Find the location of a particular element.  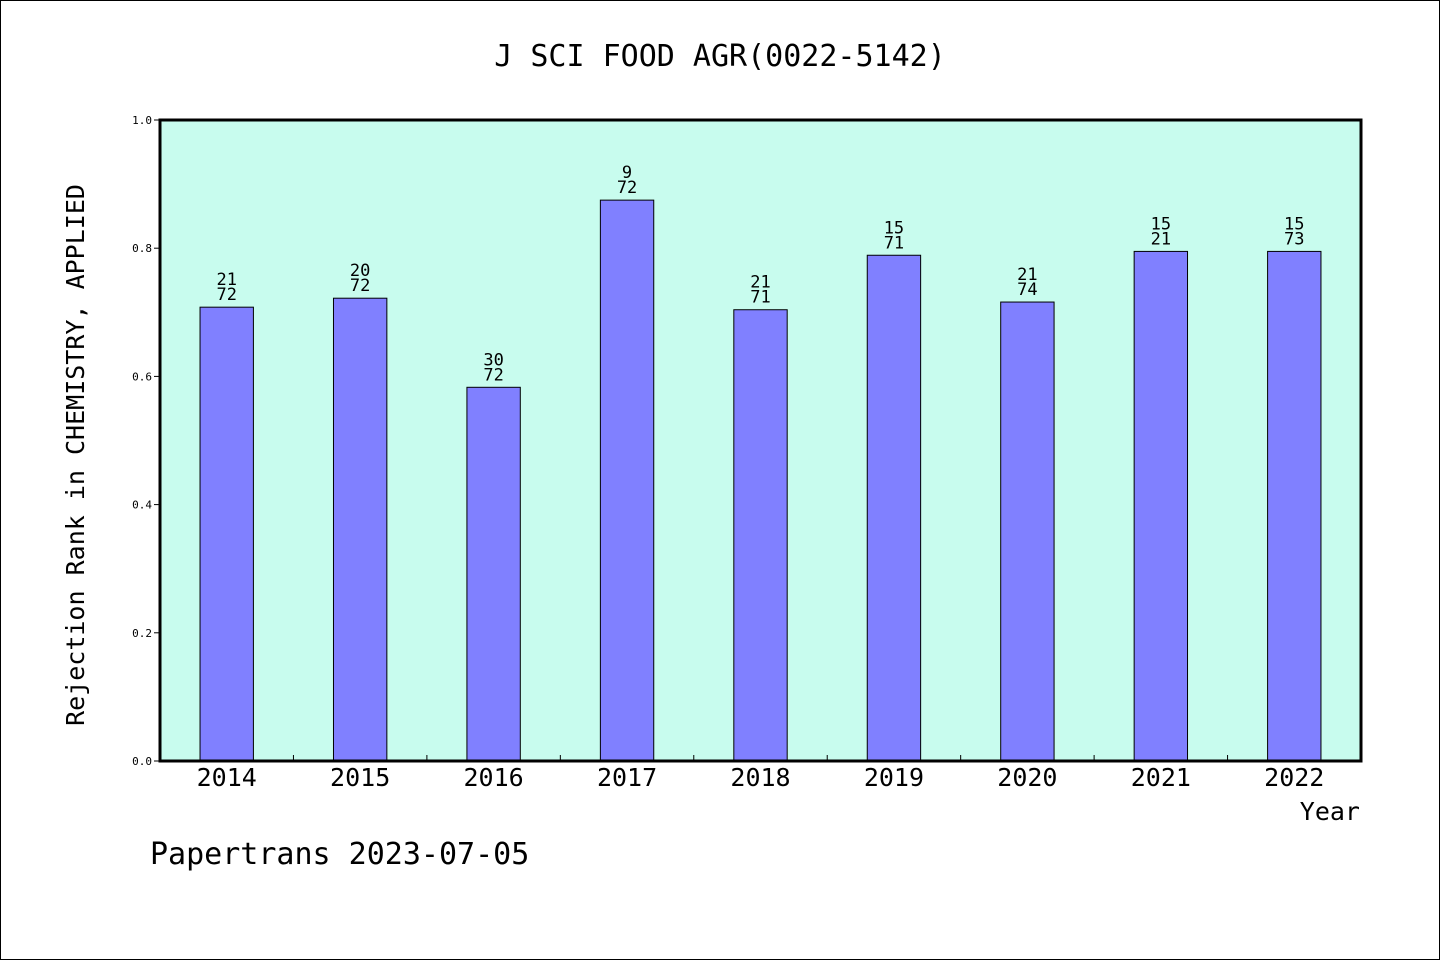

x-tick-label: 2015 is located at coordinates (360, 777).